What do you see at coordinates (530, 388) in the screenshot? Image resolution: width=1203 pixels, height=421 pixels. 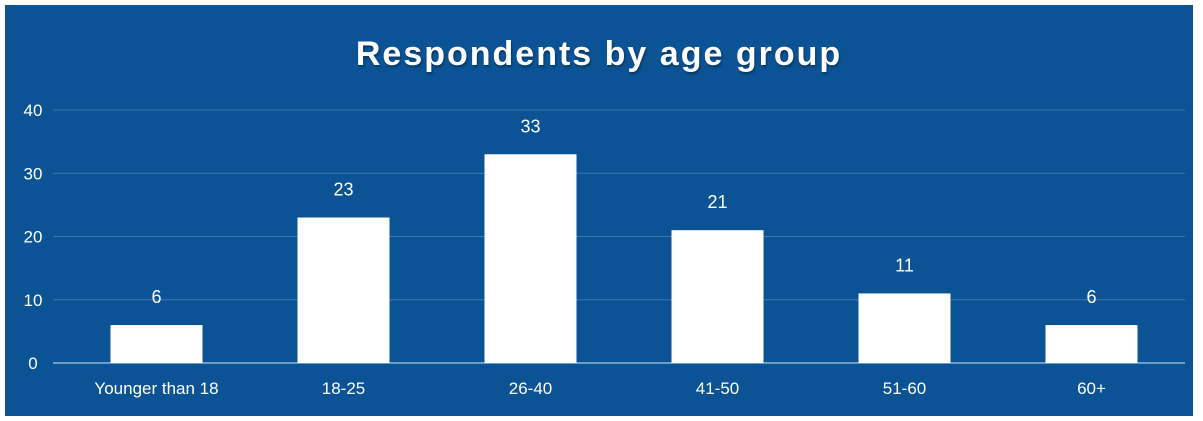 I see `x-tick-label: 26-40` at bounding box center [530, 388].